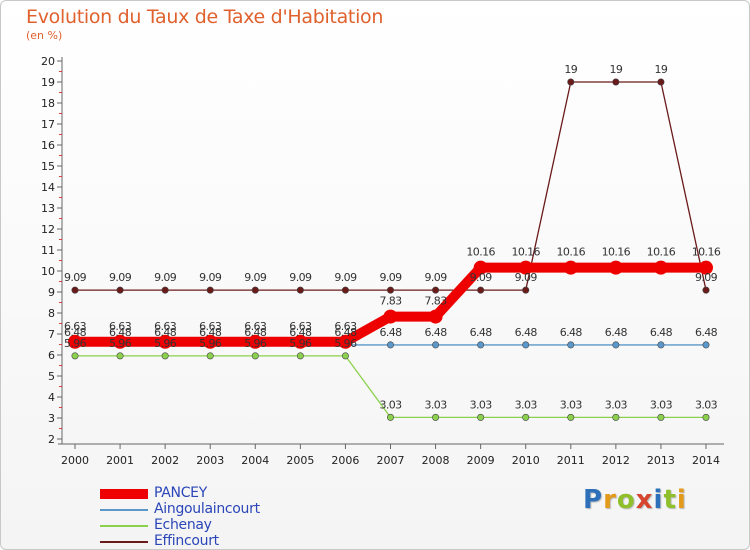 Image resolution: width=750 pixels, height=550 pixels. Describe the element at coordinates (255, 460) in the screenshot. I see `x-tick-label: 2004` at that location.